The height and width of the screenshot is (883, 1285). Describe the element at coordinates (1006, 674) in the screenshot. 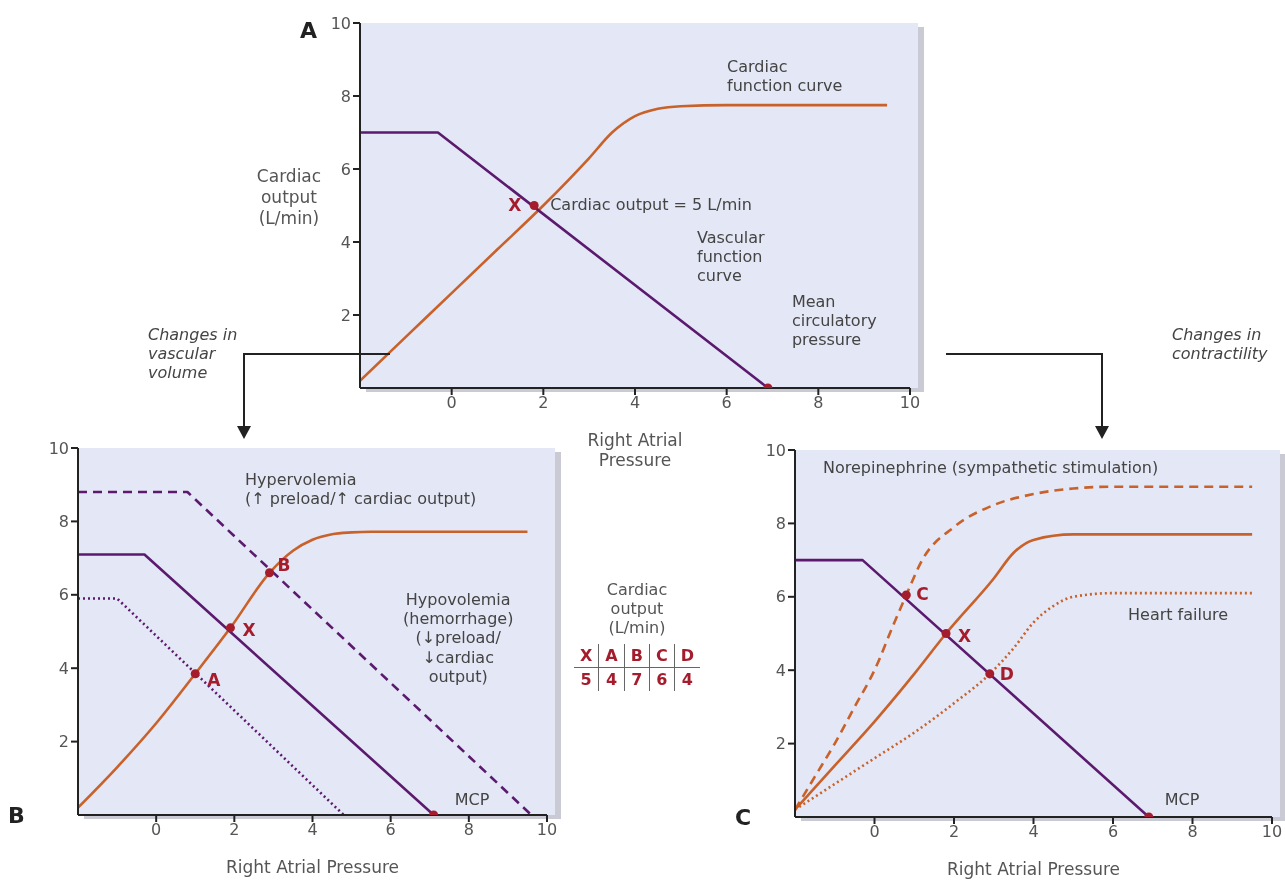

I see `annotation: D` at that location.